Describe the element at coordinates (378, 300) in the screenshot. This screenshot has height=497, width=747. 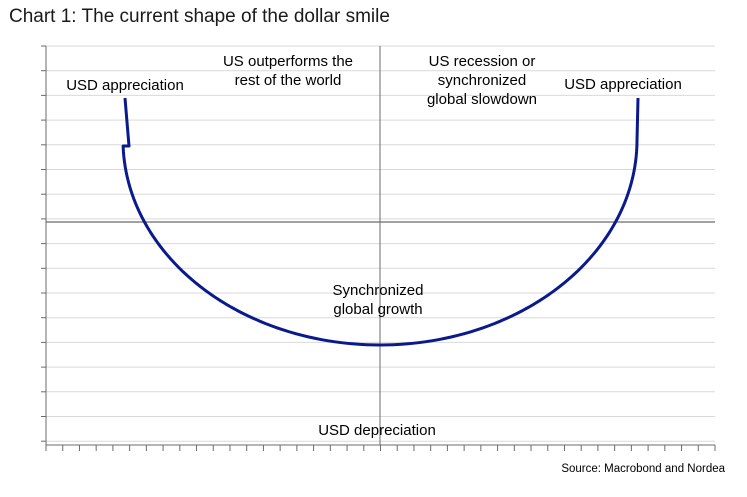
I see `annotation-synchronized-growth: Synchronized global growth` at that location.